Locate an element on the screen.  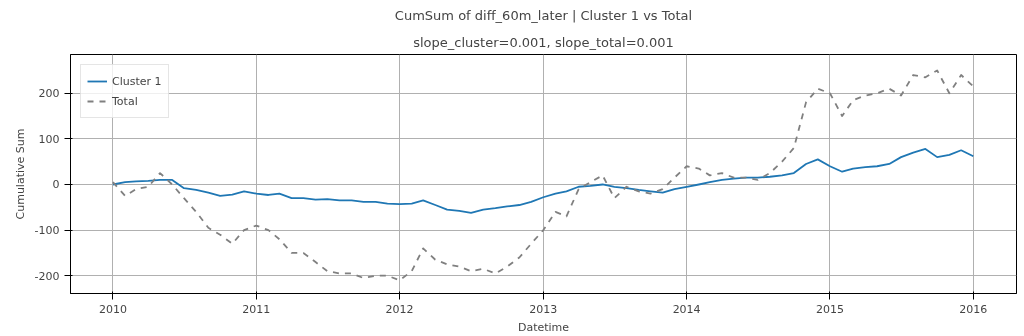
chart-title: CumSum of diff_60m_later | Cluster 1 vs Total is located at coordinates (543, 15).